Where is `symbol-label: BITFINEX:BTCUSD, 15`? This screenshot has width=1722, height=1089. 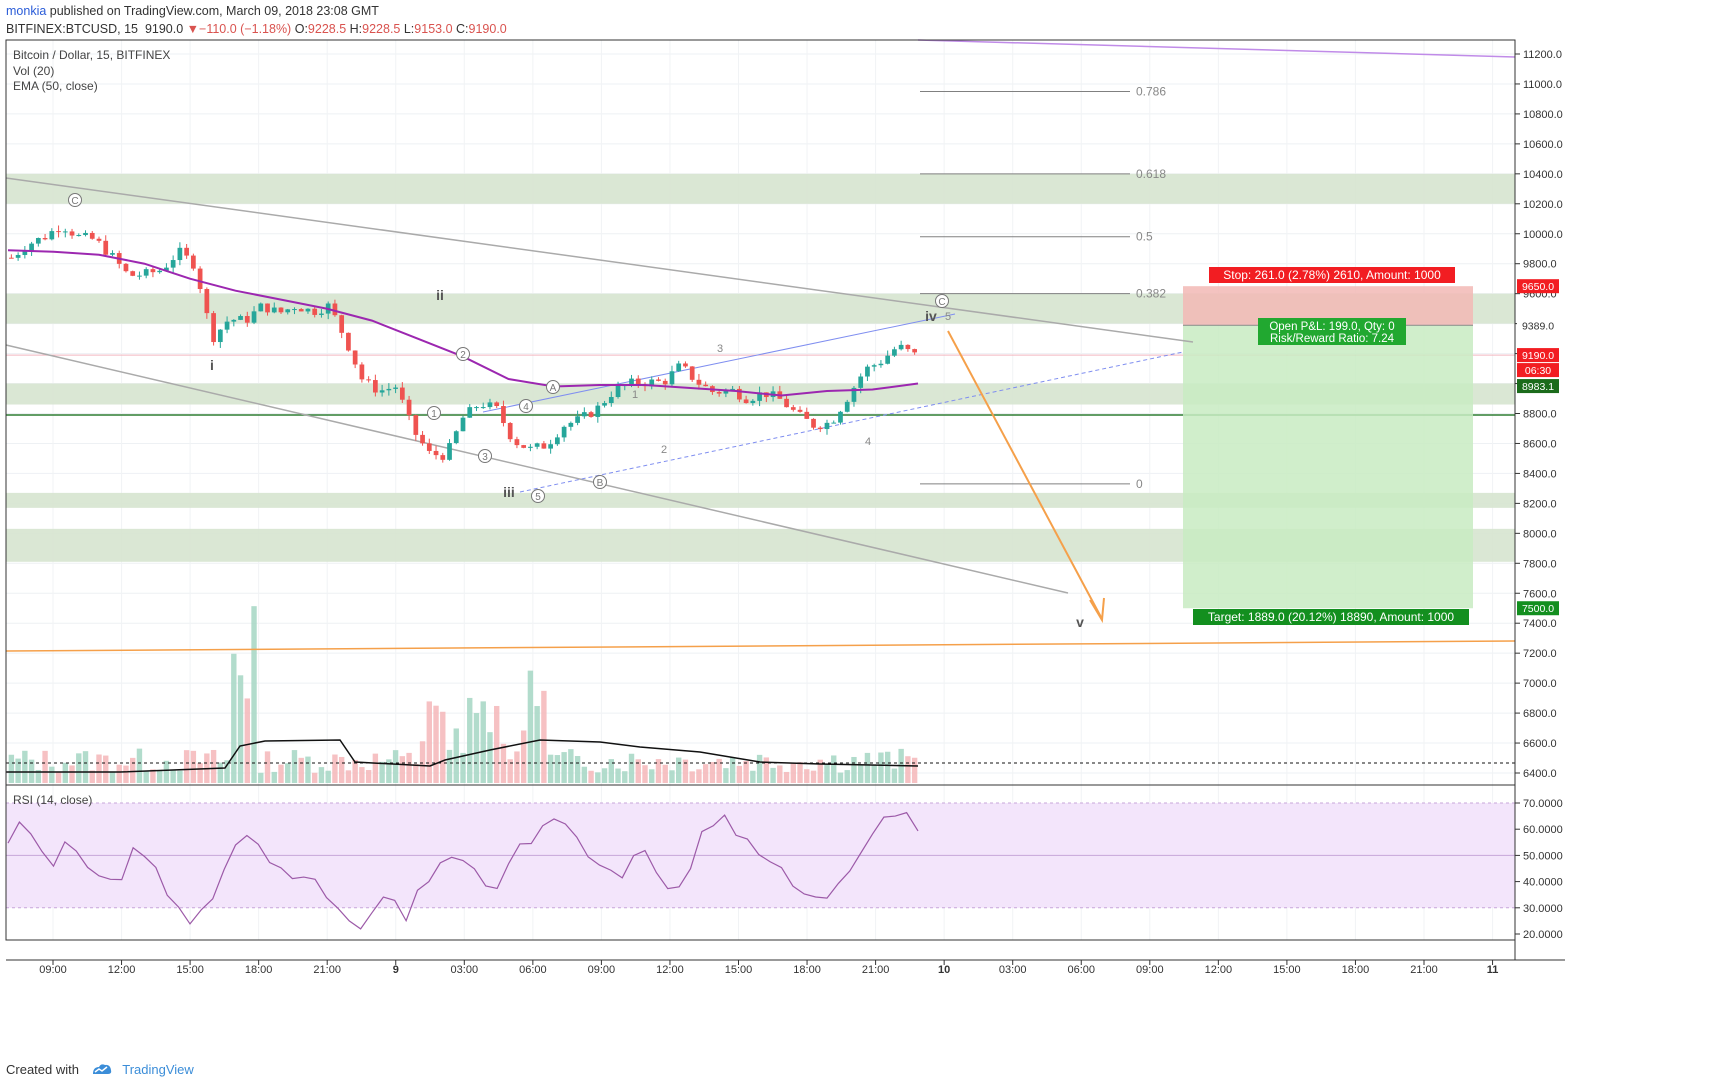 symbol-label: BITFINEX:BTCUSD, 15 is located at coordinates (72, 29).